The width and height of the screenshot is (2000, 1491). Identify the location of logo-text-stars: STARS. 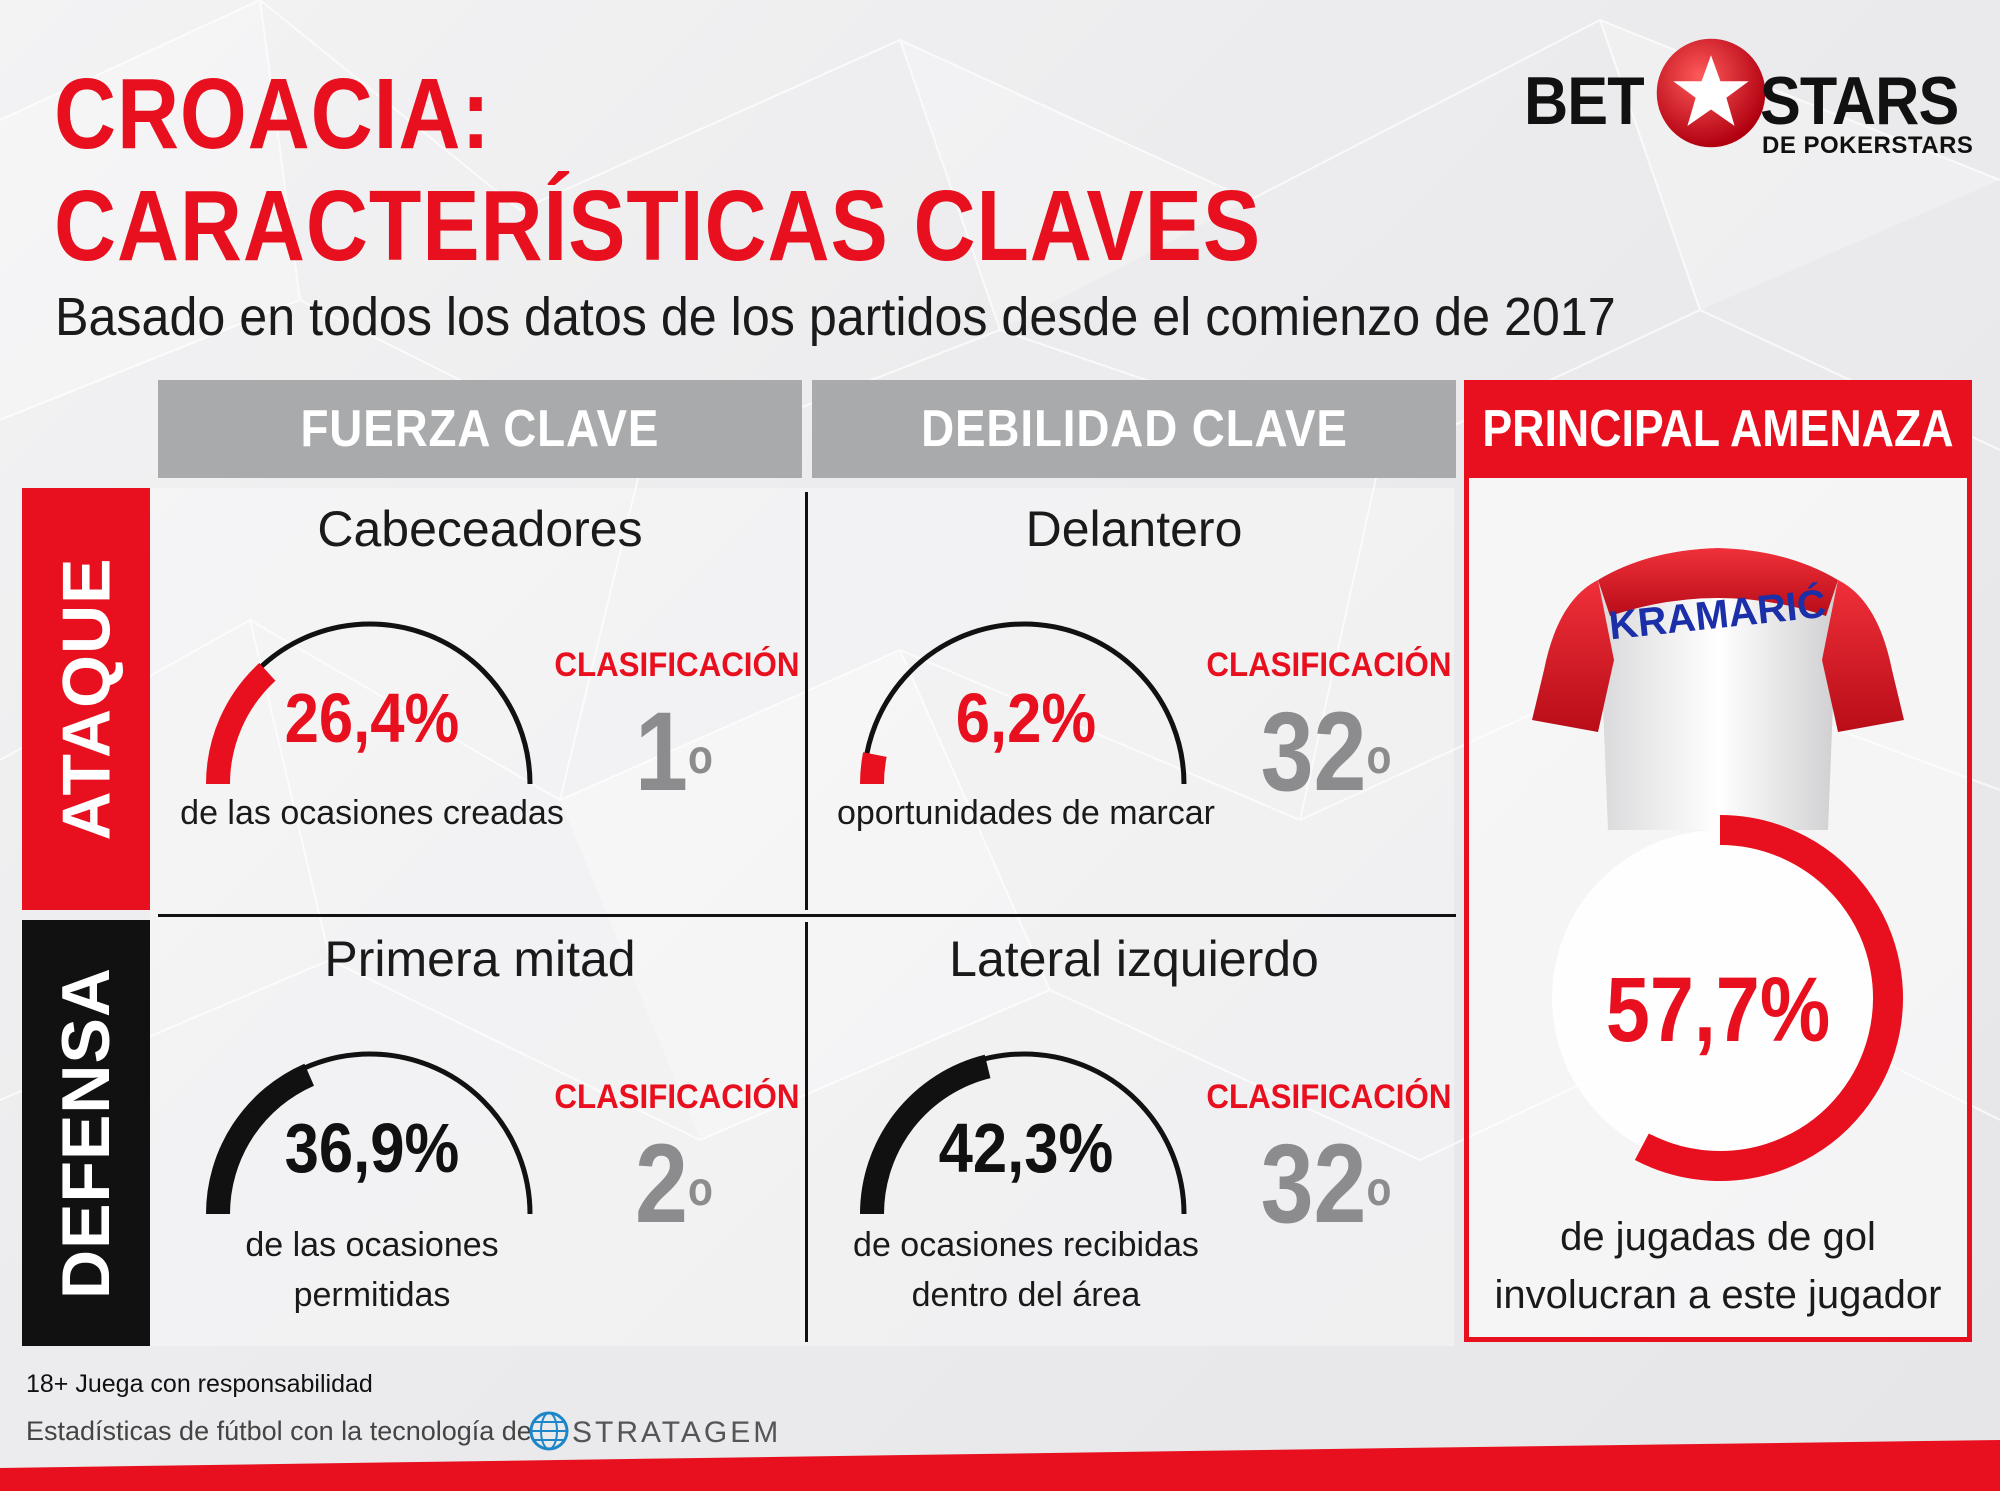
(1859, 101).